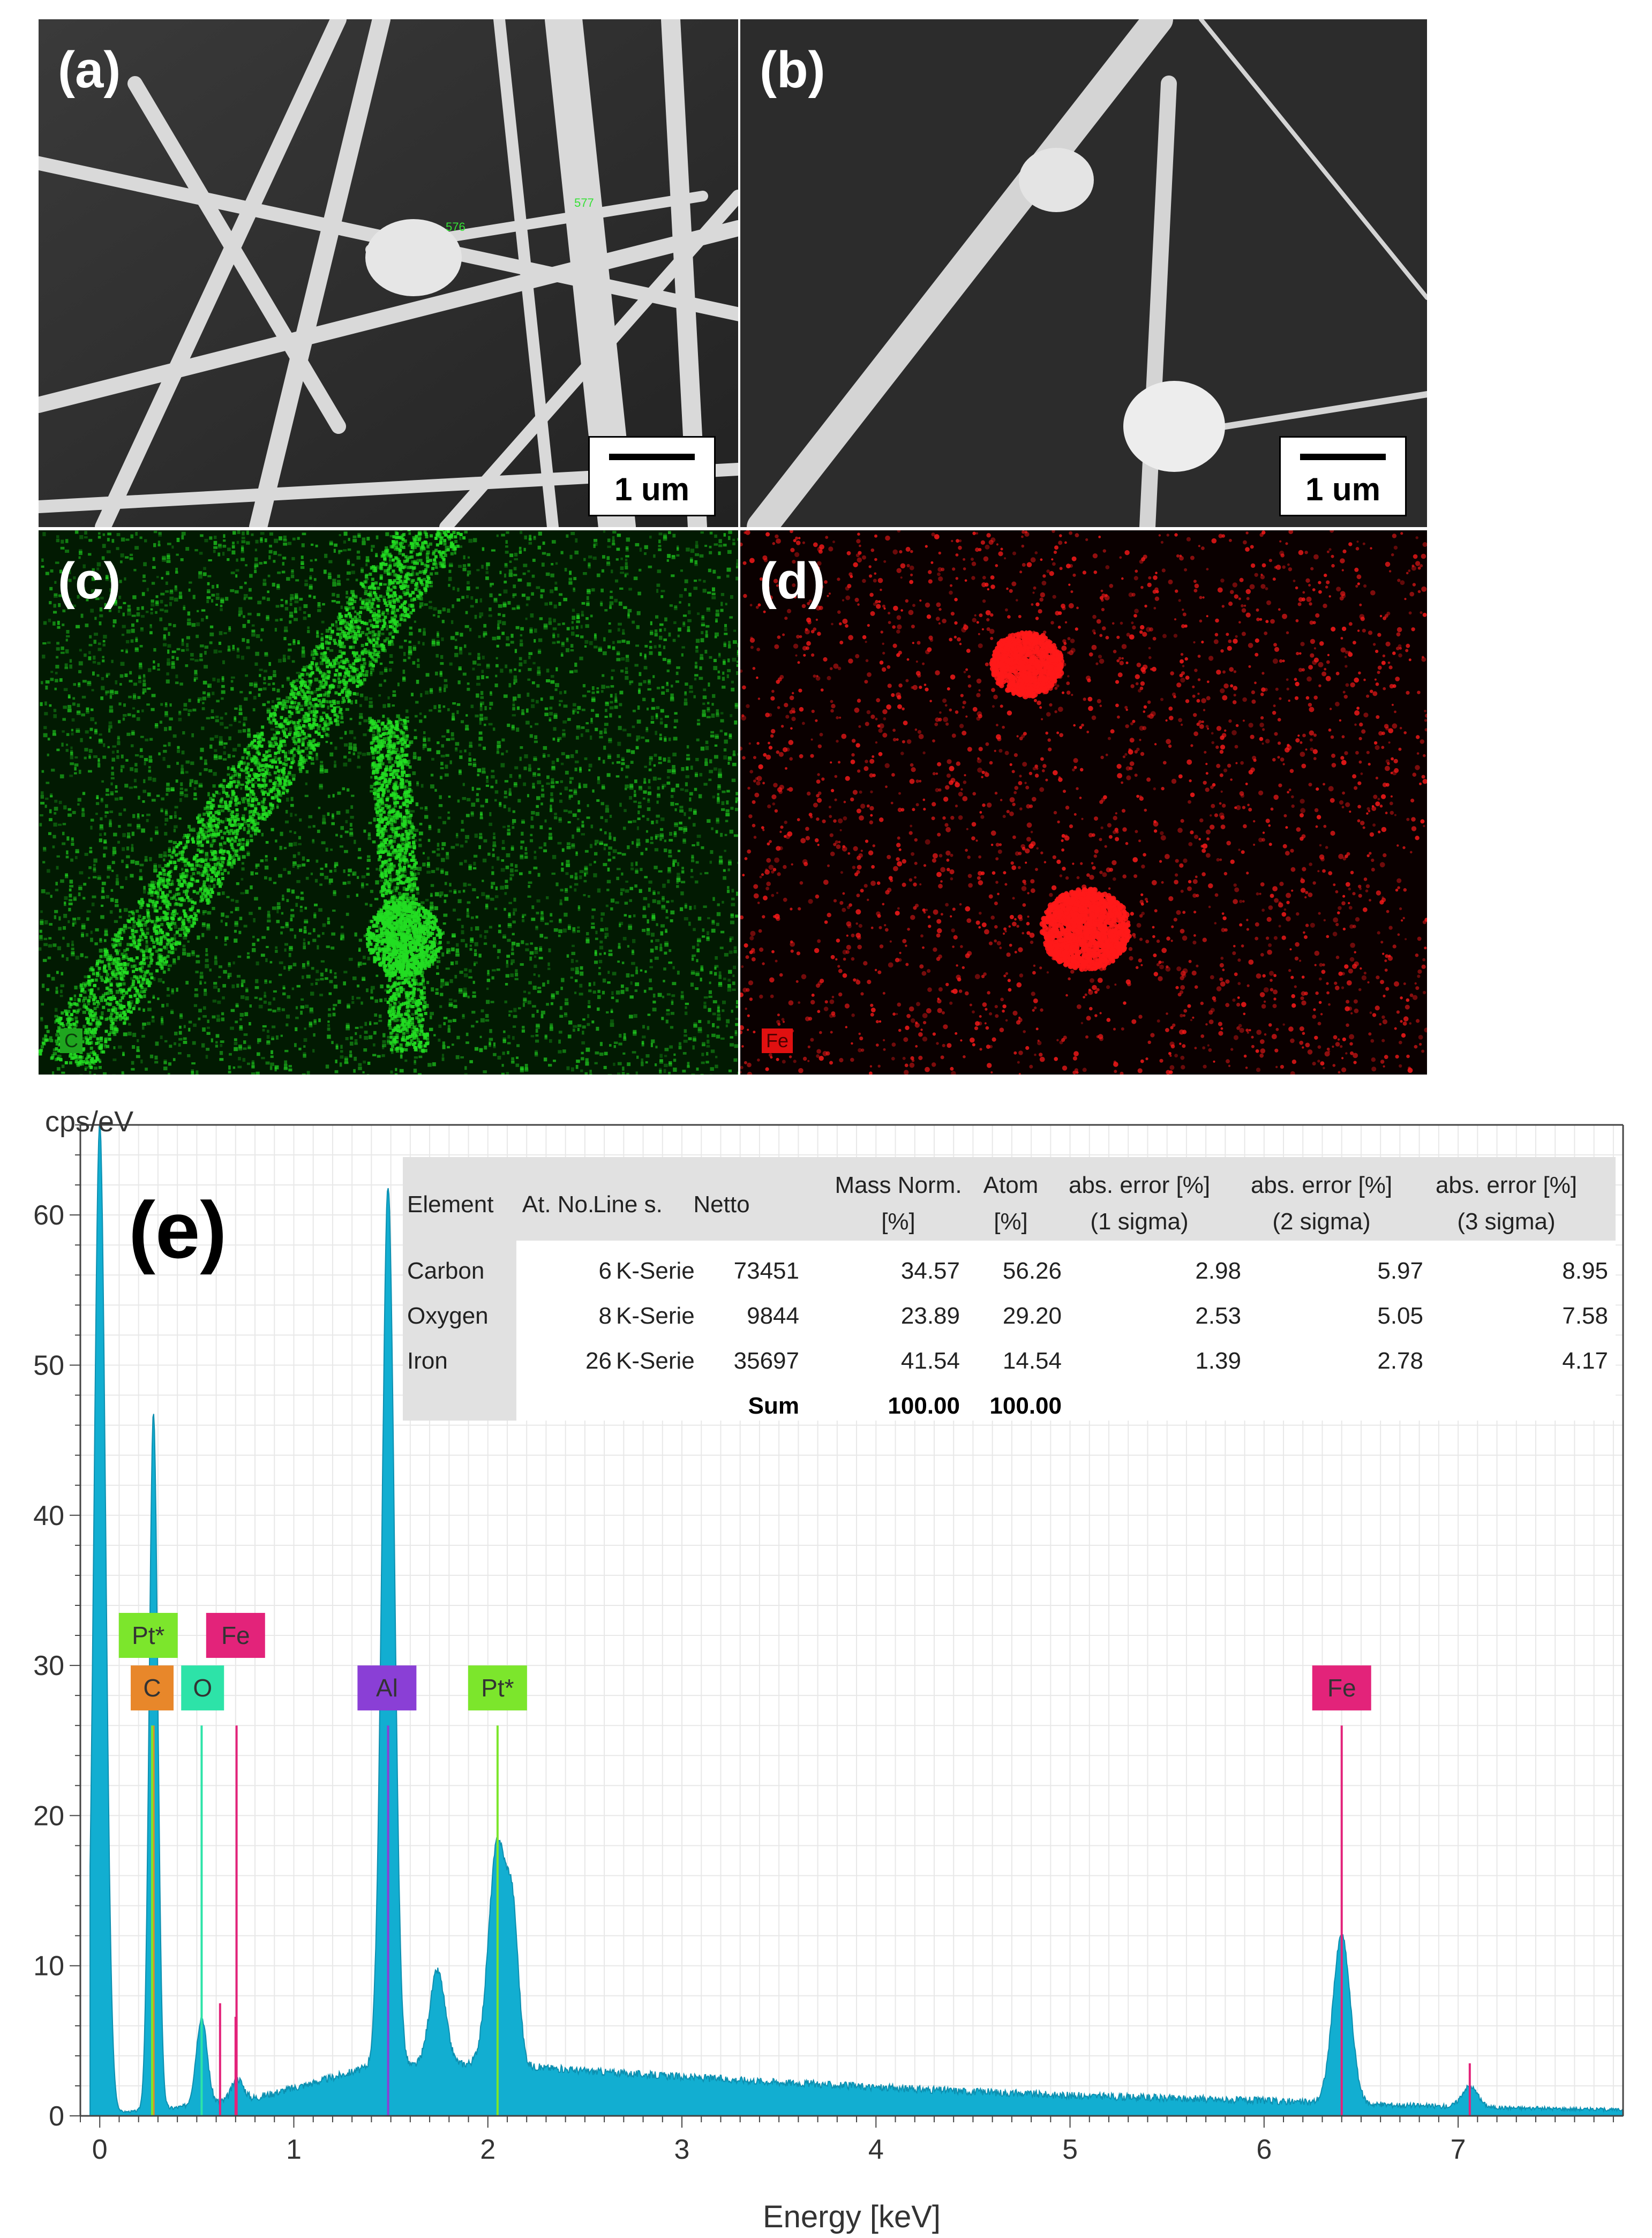  Describe the element at coordinates (71, 1041) in the screenshot. I see `element-tag-c: C` at that location.